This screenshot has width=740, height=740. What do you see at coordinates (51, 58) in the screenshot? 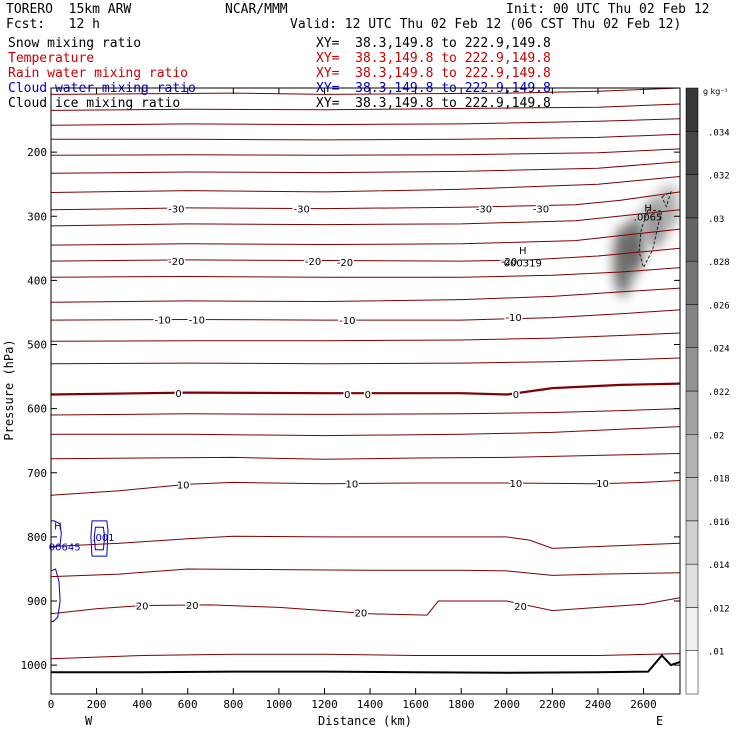
I see `field-name-temperature: Temperature` at bounding box center [51, 58].